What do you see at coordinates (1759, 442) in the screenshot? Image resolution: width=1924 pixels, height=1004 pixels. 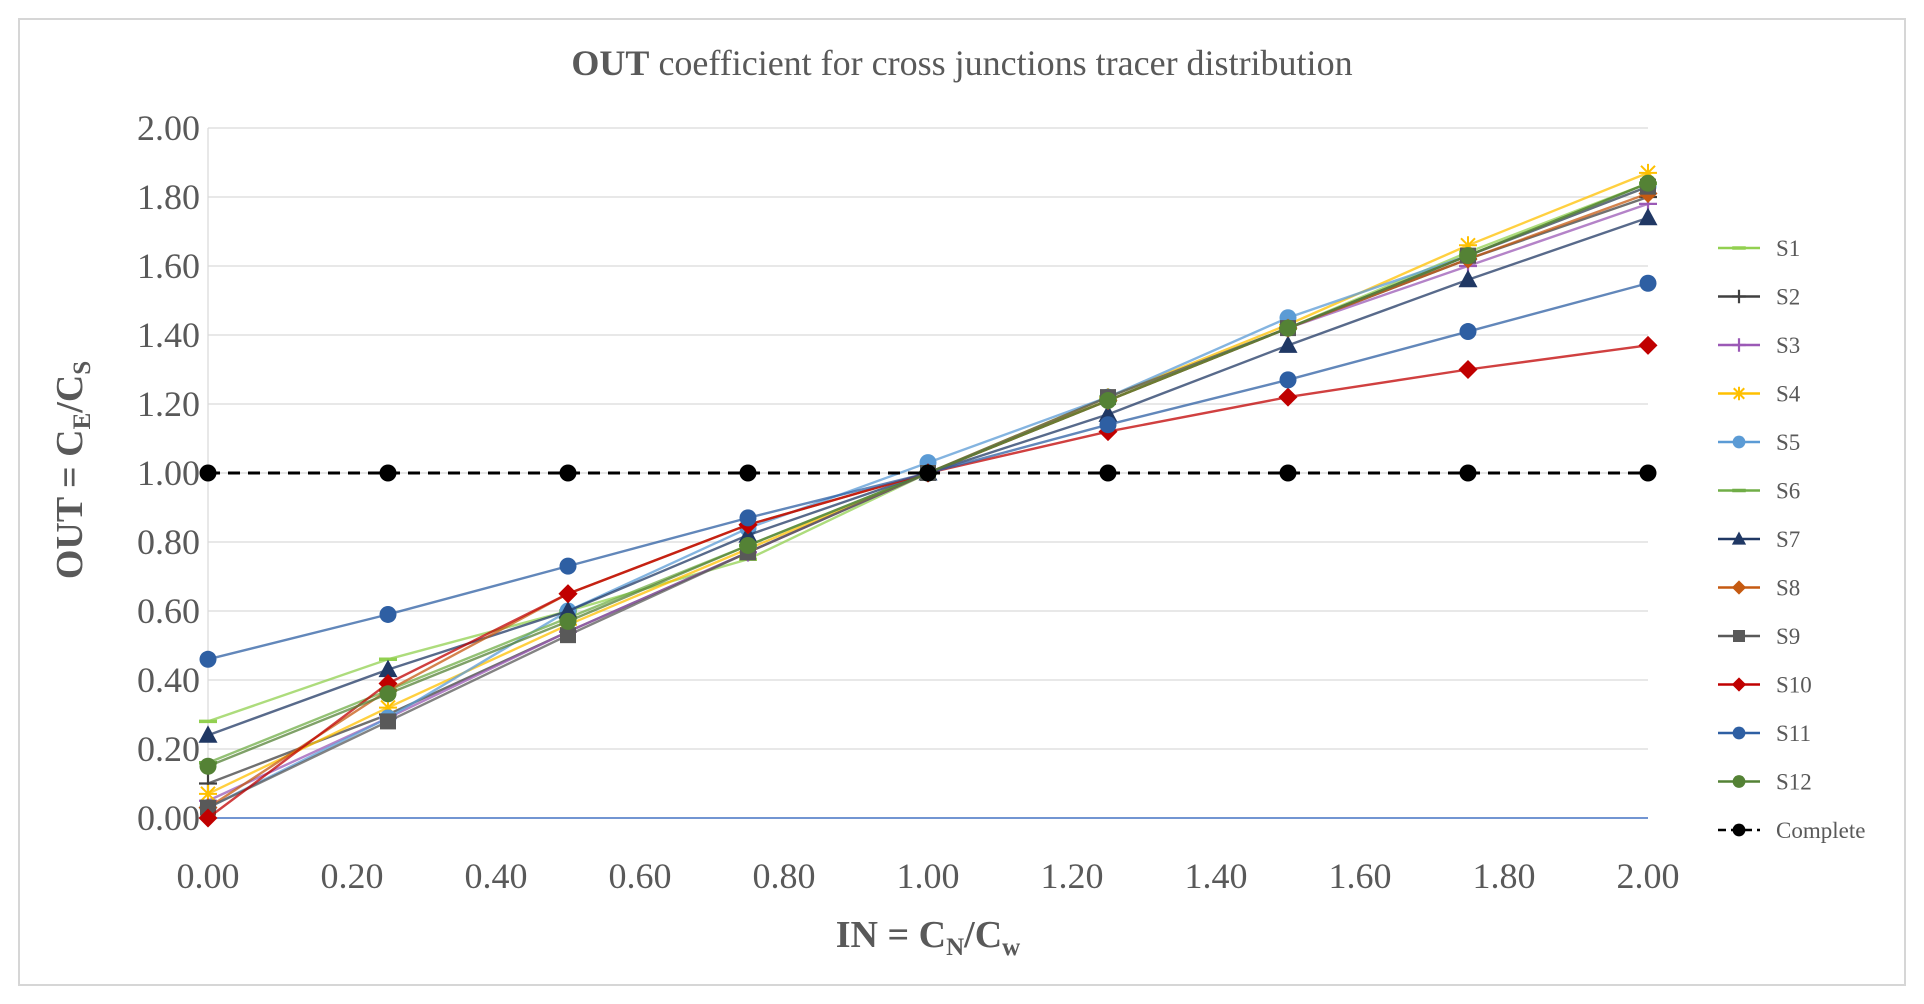 I see `legend-item-S5: S5` at bounding box center [1759, 442].